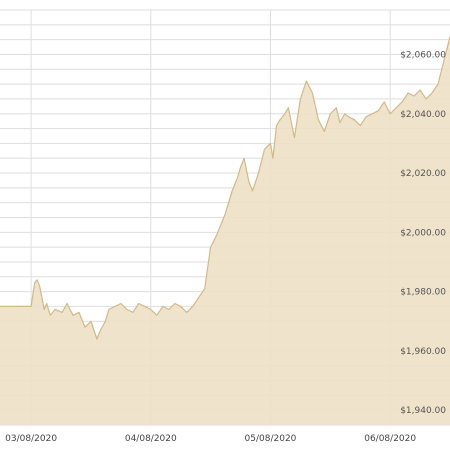 The width and height of the screenshot is (450, 450). Describe the element at coordinates (423, 115) in the screenshot. I see `y-tick-label: $2,040.00` at that location.